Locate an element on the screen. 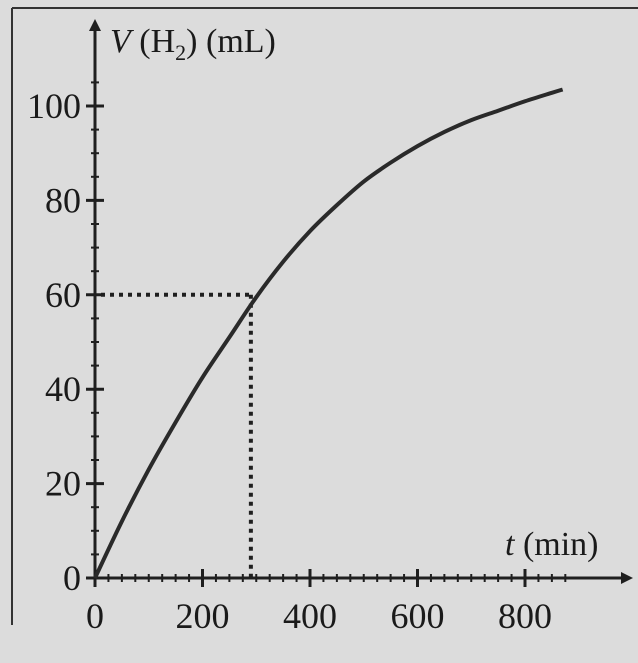 This screenshot has width=638, height=663. x-tick-label: 200 is located at coordinates (203, 616).